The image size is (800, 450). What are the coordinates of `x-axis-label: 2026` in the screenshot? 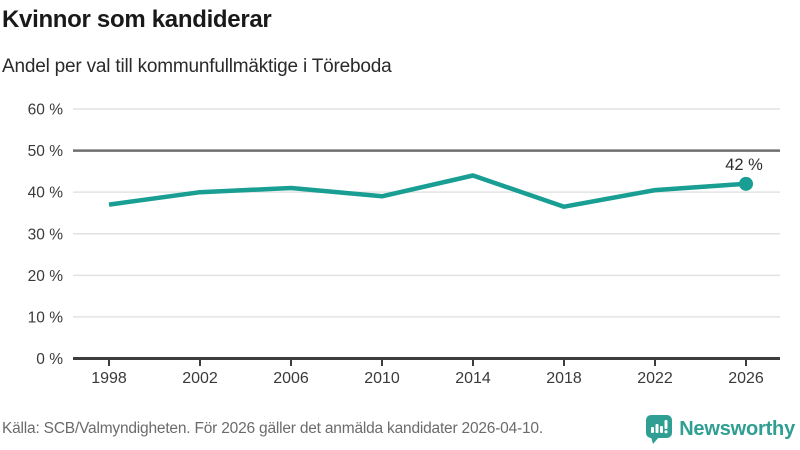 It's located at (746, 378).